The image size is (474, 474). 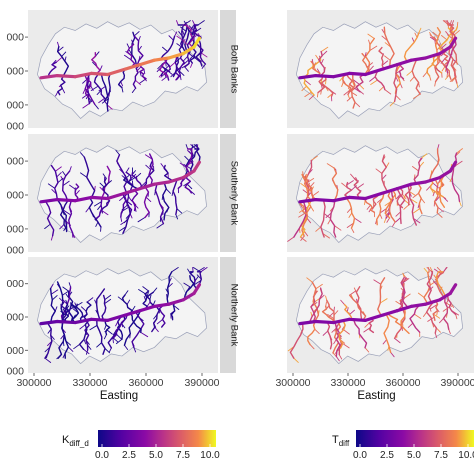 I want to click on legend-title: Kdiff_d, so click(x=75, y=441).